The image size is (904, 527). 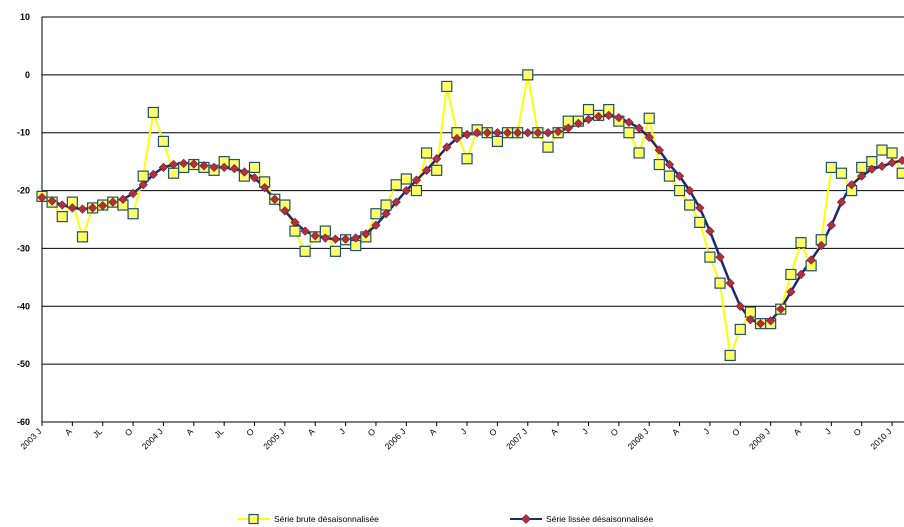 I want to click on legend-item-smoothed: Série lissée désaisonnalisée, so click(x=581, y=519).